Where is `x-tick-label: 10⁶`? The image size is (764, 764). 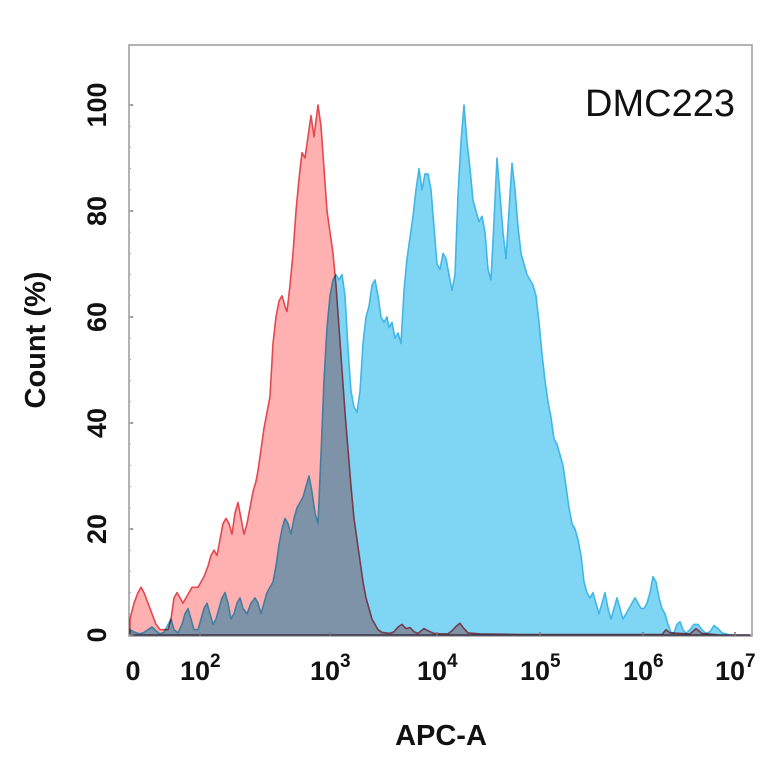 x-tick-label: 10⁶ is located at coordinates (643, 668).